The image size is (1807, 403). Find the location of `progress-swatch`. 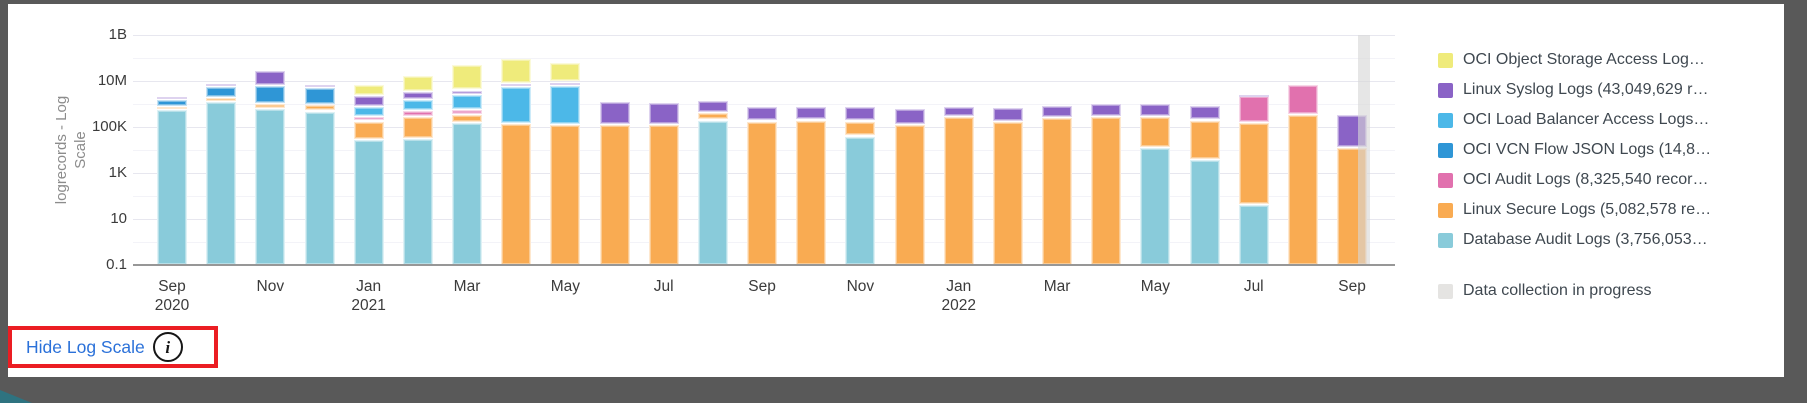

progress-swatch is located at coordinates (1445, 291).